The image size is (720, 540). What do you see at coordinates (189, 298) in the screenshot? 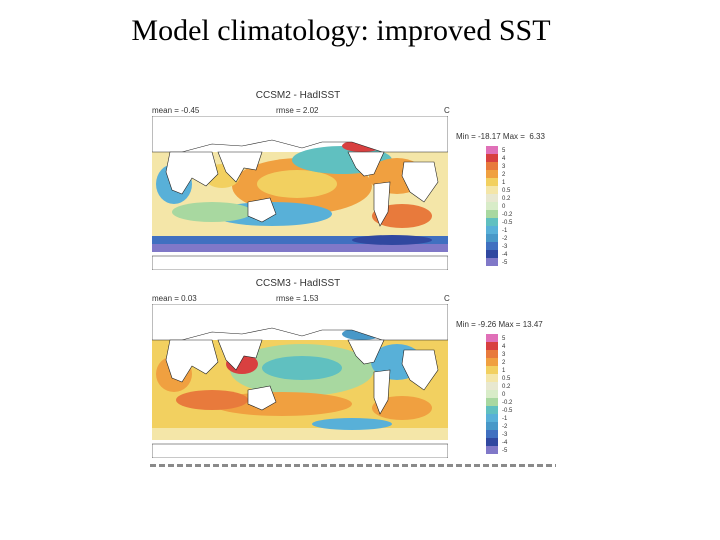
I see `mean-value: 0.03` at bounding box center [189, 298].